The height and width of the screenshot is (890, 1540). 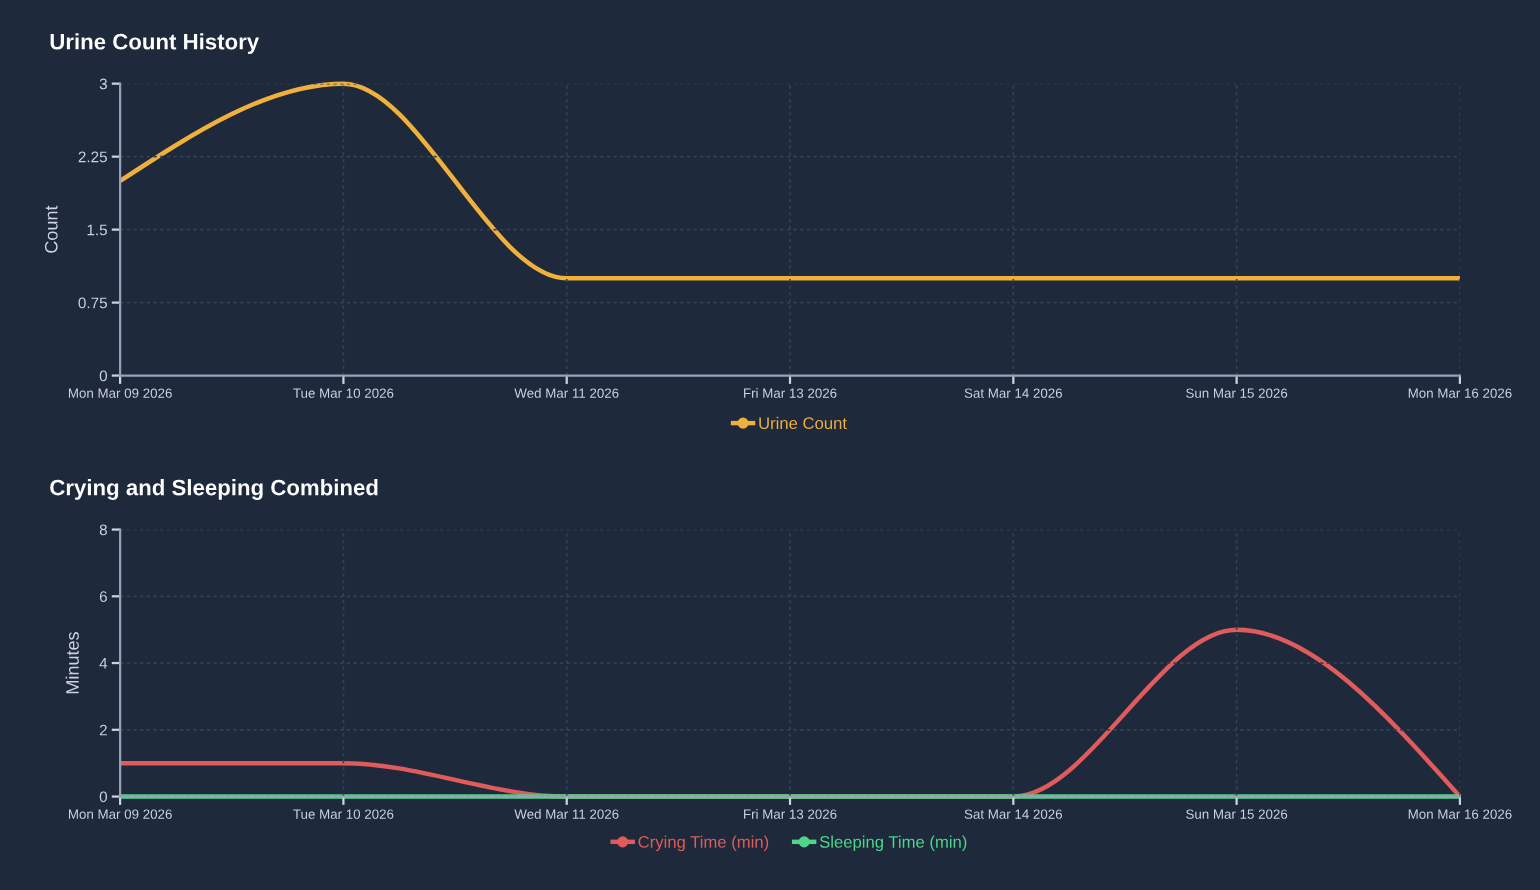 I want to click on legend-label: Sleeping Time (min), so click(x=893, y=843).